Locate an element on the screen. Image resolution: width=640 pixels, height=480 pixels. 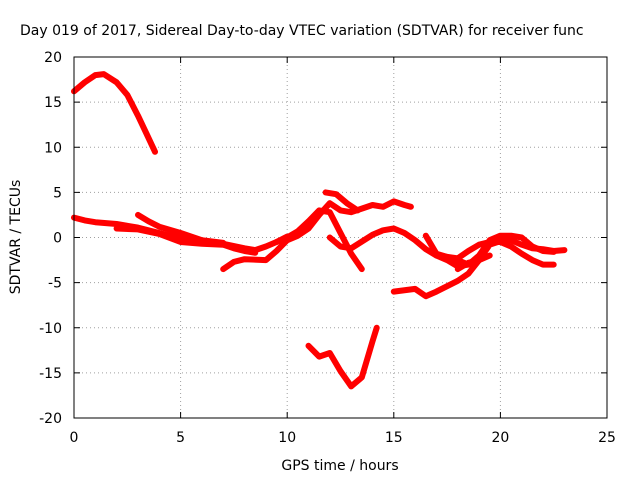
y-tick-label: 20 is located at coordinates (53, 58).